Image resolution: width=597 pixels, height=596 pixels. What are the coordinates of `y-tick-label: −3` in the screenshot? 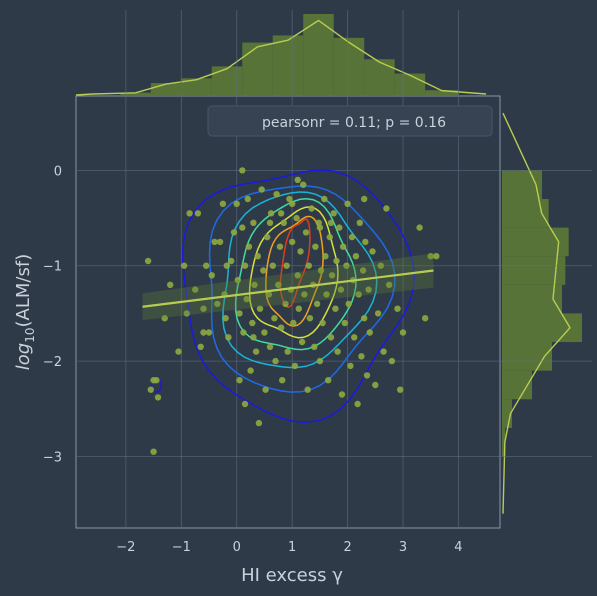 It's located at (52, 457).